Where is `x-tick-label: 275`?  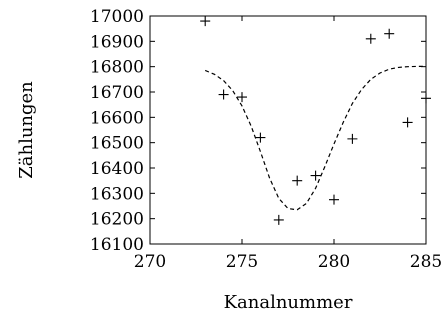 x-tick-label: 275 is located at coordinates (242, 262).